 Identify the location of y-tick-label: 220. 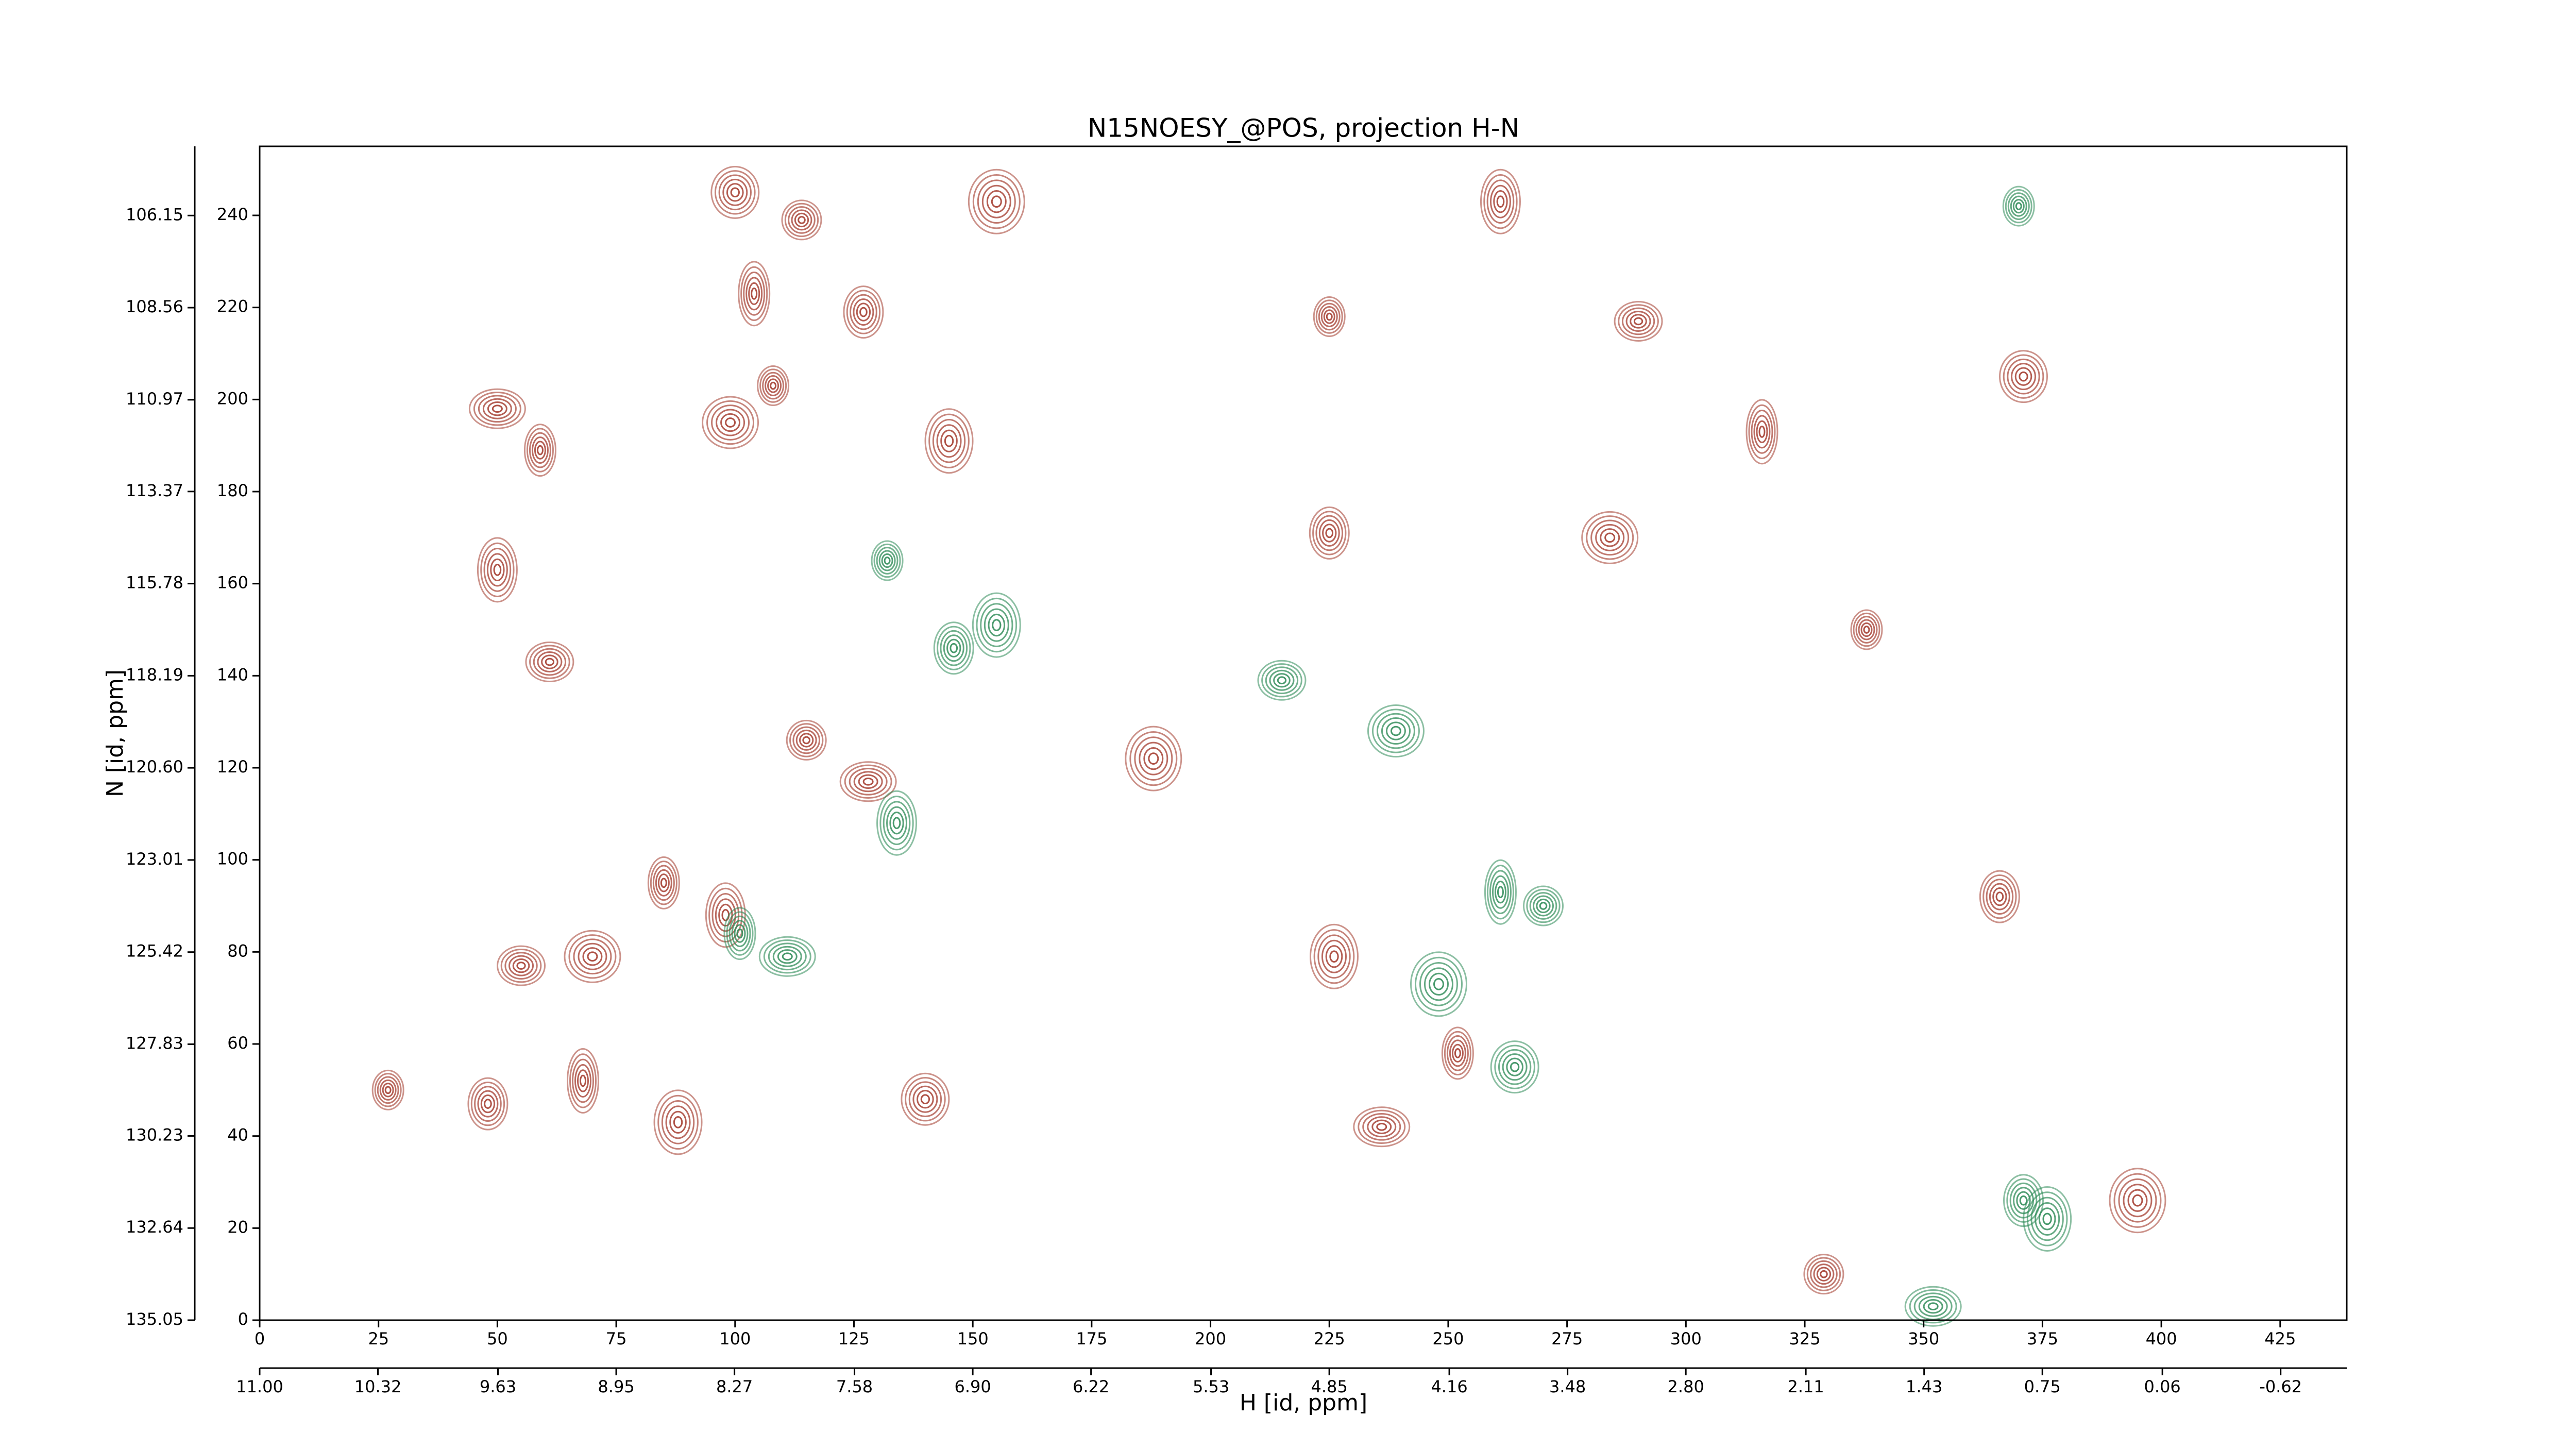
(232, 306).